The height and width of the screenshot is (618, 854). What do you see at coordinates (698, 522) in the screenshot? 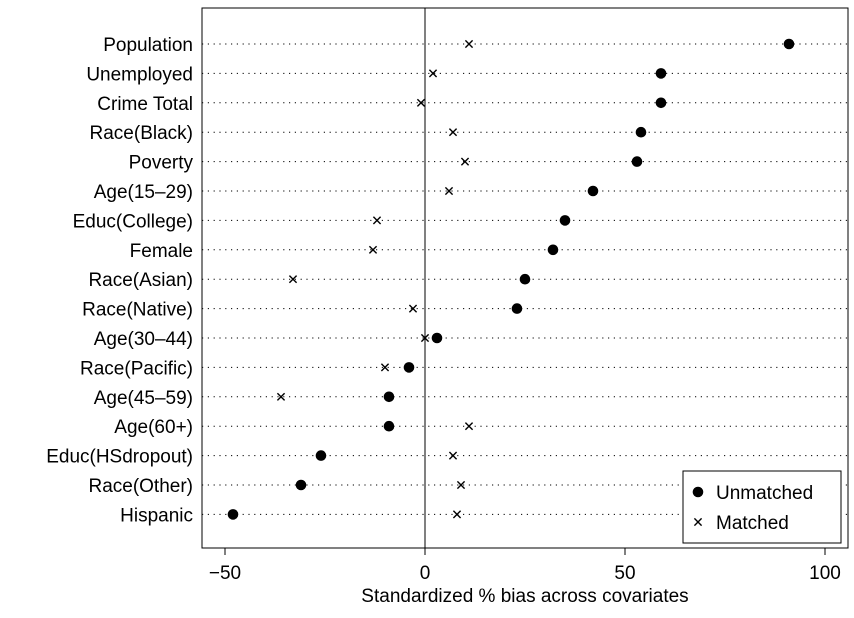
I see `legend-matched-marker` at bounding box center [698, 522].